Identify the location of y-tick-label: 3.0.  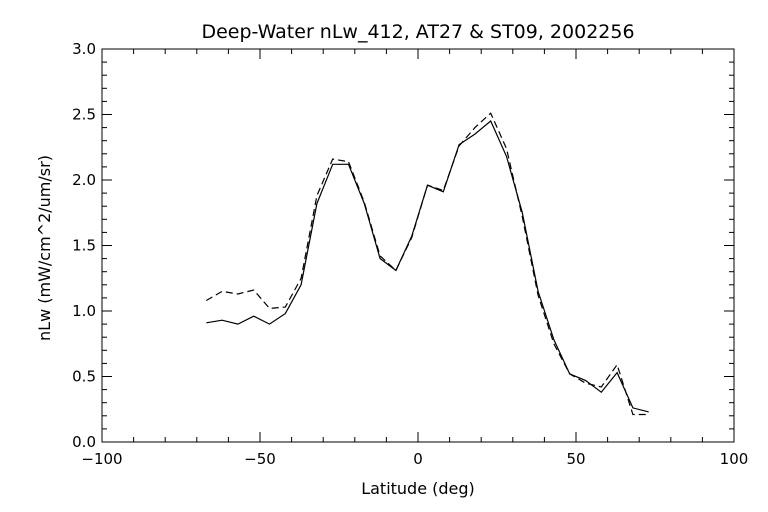
(84, 49).